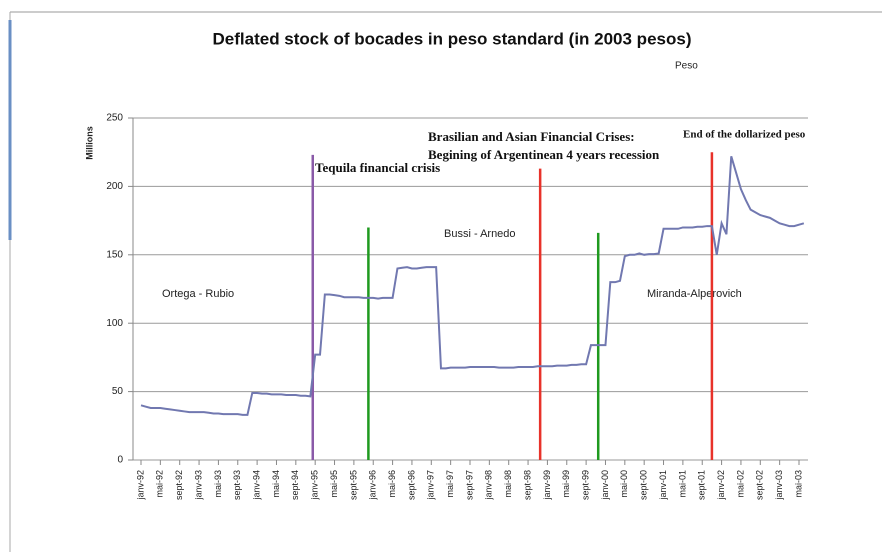 This screenshot has height=552, width=882. What do you see at coordinates (315, 485) in the screenshot?
I see `x-tick-label: janv-95` at bounding box center [315, 485].